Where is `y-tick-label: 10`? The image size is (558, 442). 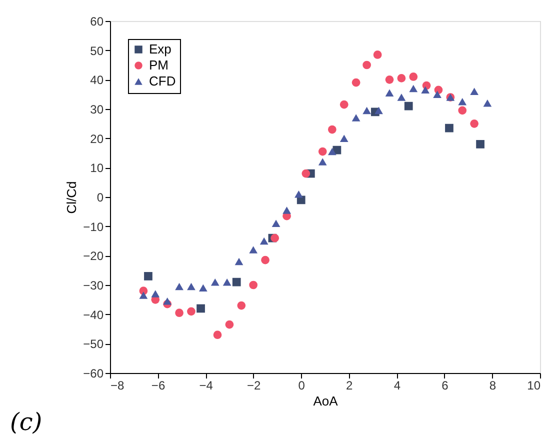 y-tick-label: 10 is located at coordinates (97, 168).